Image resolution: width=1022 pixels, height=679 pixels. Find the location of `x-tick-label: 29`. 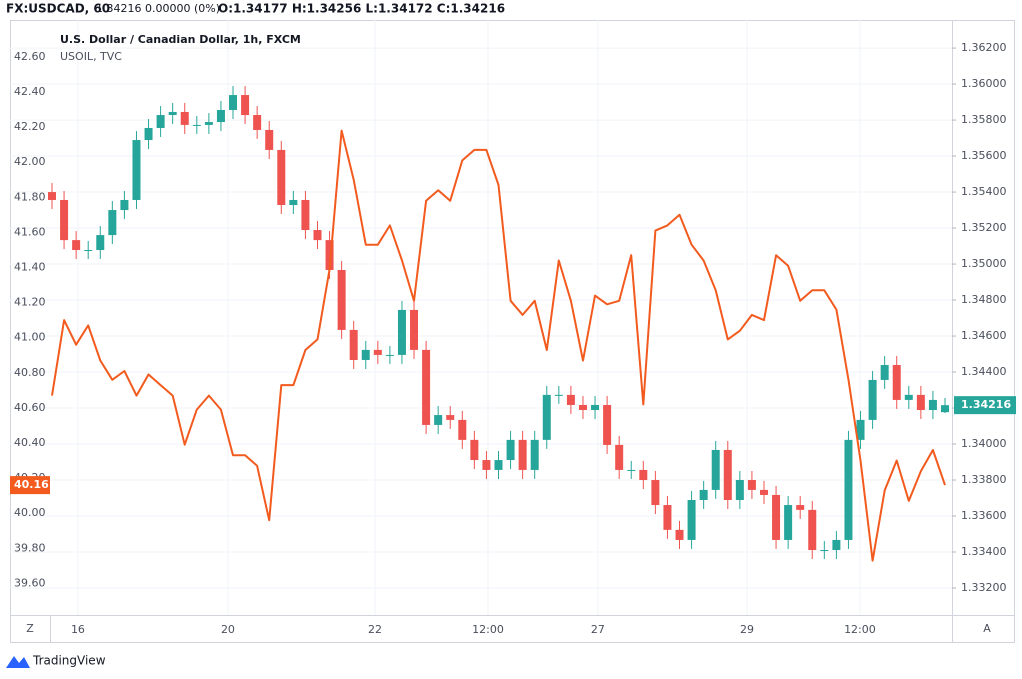

x-tick-label: 29 is located at coordinates (747, 629).